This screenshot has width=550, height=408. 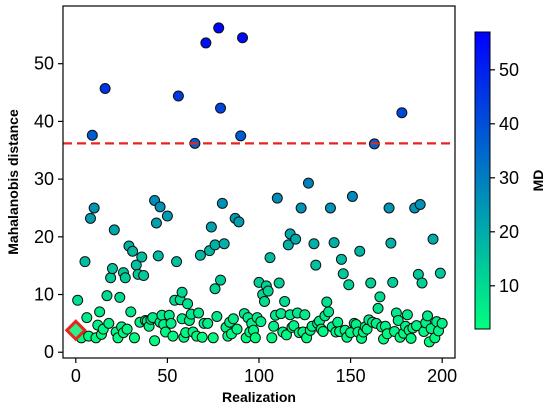 I want to click on colorbar-ticks: 10 20 30 40 50, so click(x=504, y=178).